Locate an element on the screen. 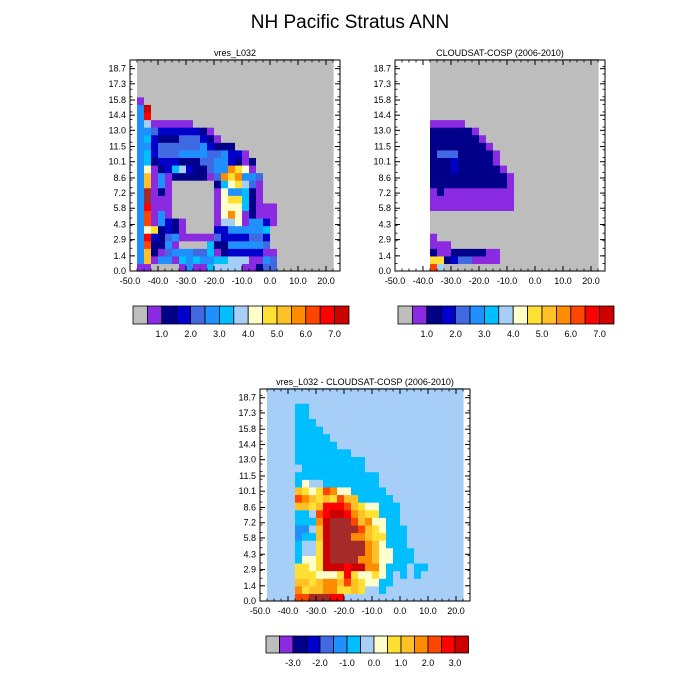 Image resolution: width=700 pixels, height=700 pixels. colorbar-label: 3.0 is located at coordinates (455, 663).